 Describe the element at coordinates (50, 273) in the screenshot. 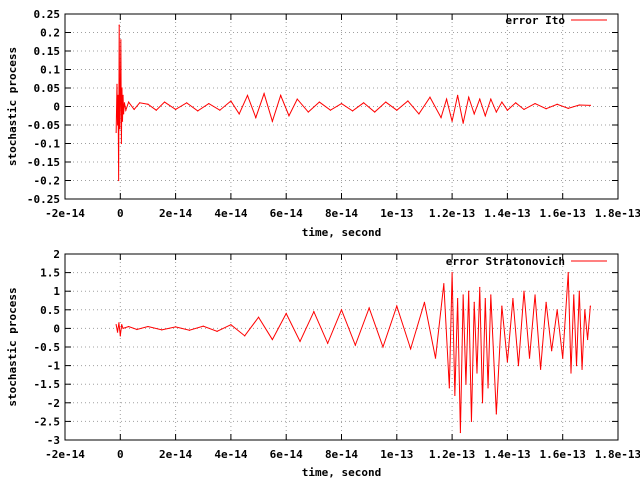

I see `y-tick-label: 1.5` at that location.